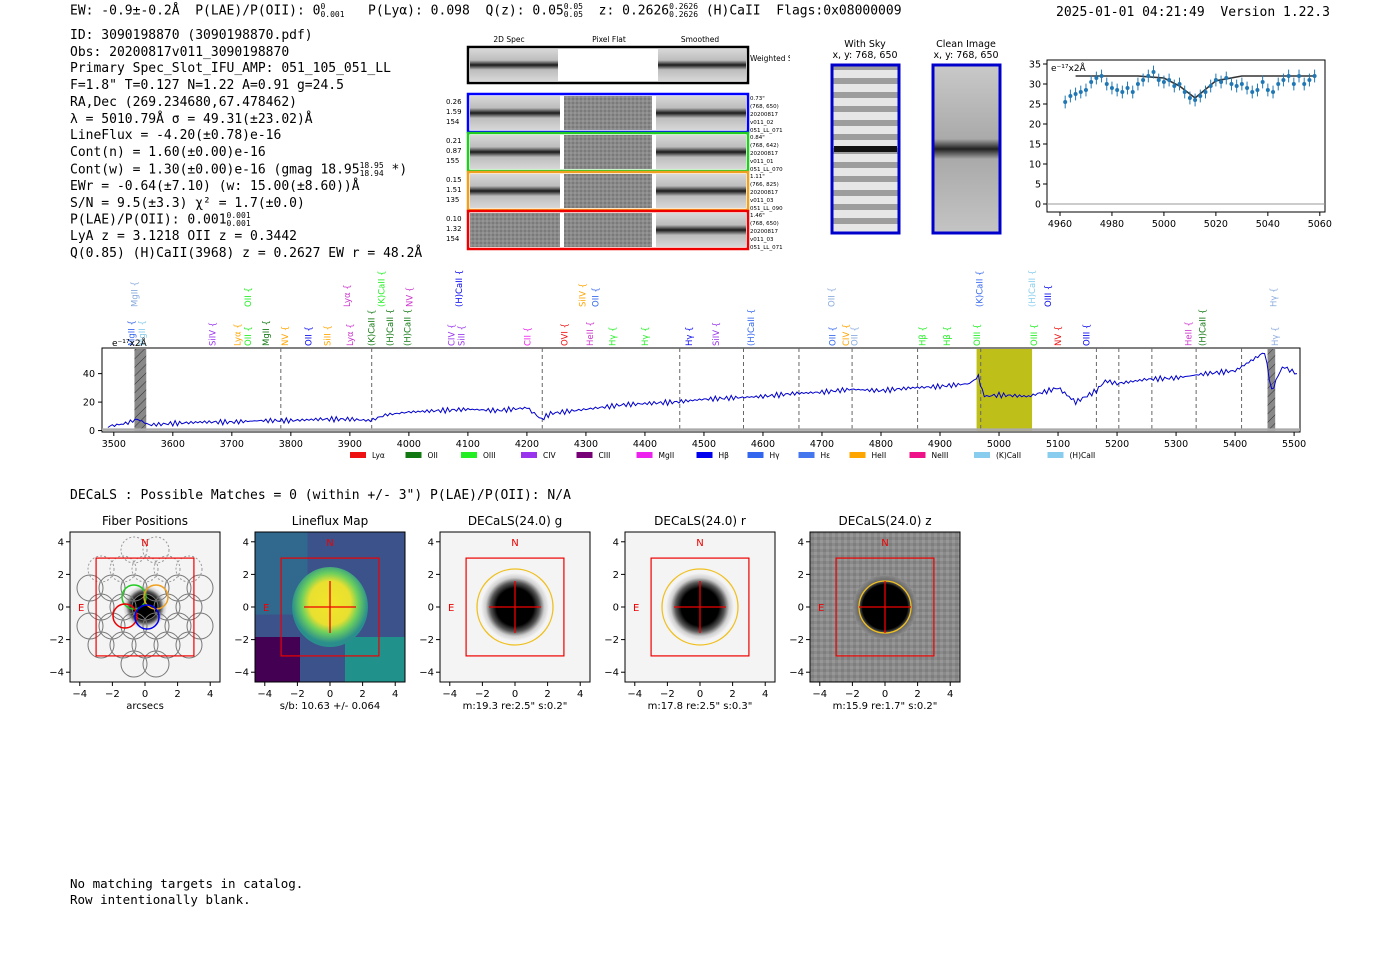 This screenshot has width=1400, height=953. I want to click on version: Version 1.22.3, so click(1275, 12).